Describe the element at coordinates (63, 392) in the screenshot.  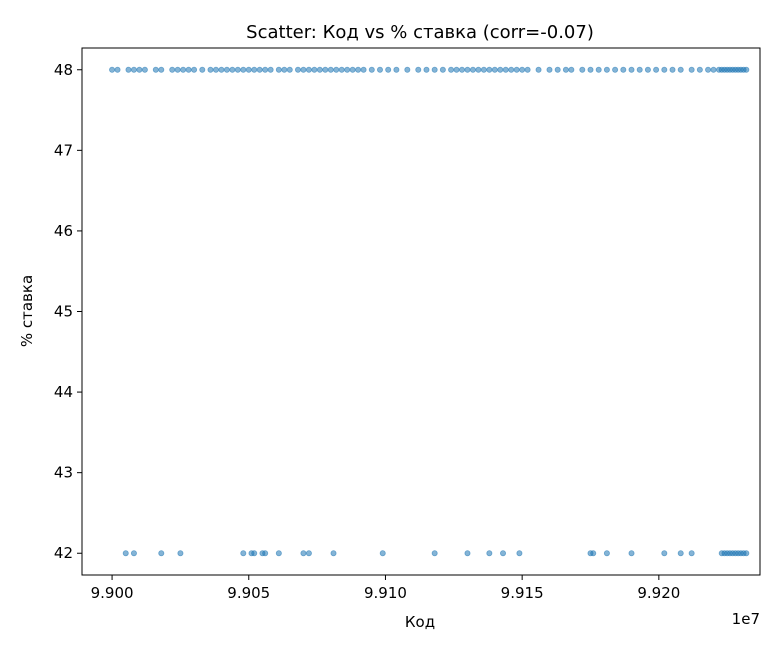
I see `y-tick-label: 44` at that location.